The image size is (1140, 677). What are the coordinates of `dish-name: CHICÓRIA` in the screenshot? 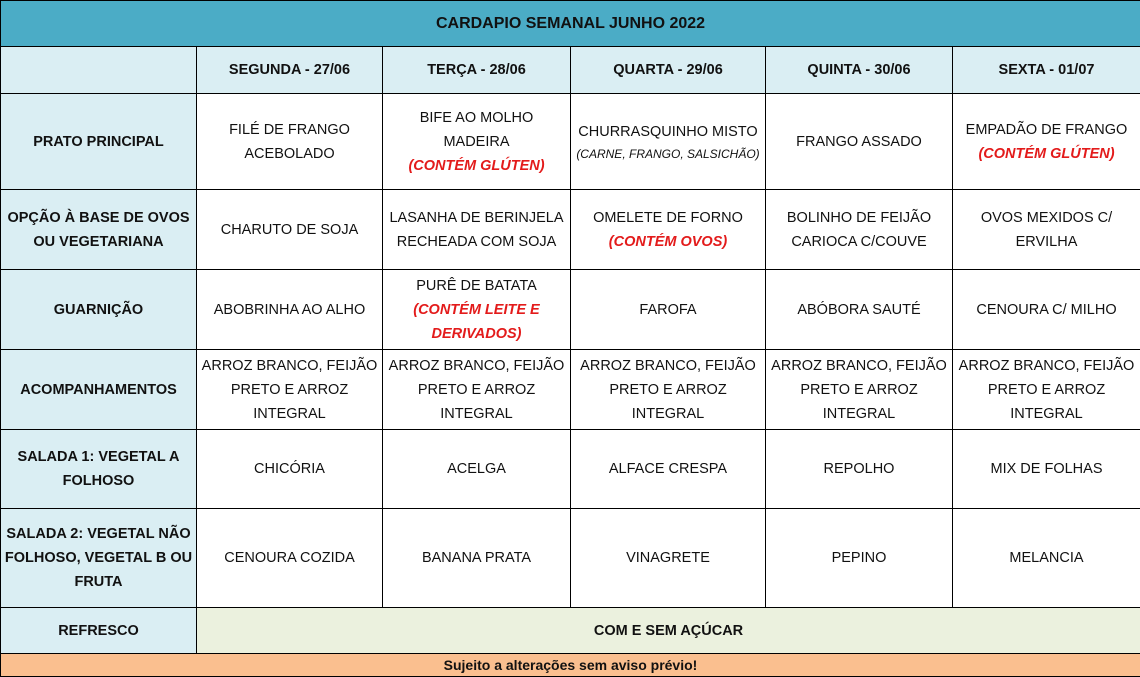 It's located at (289, 469).